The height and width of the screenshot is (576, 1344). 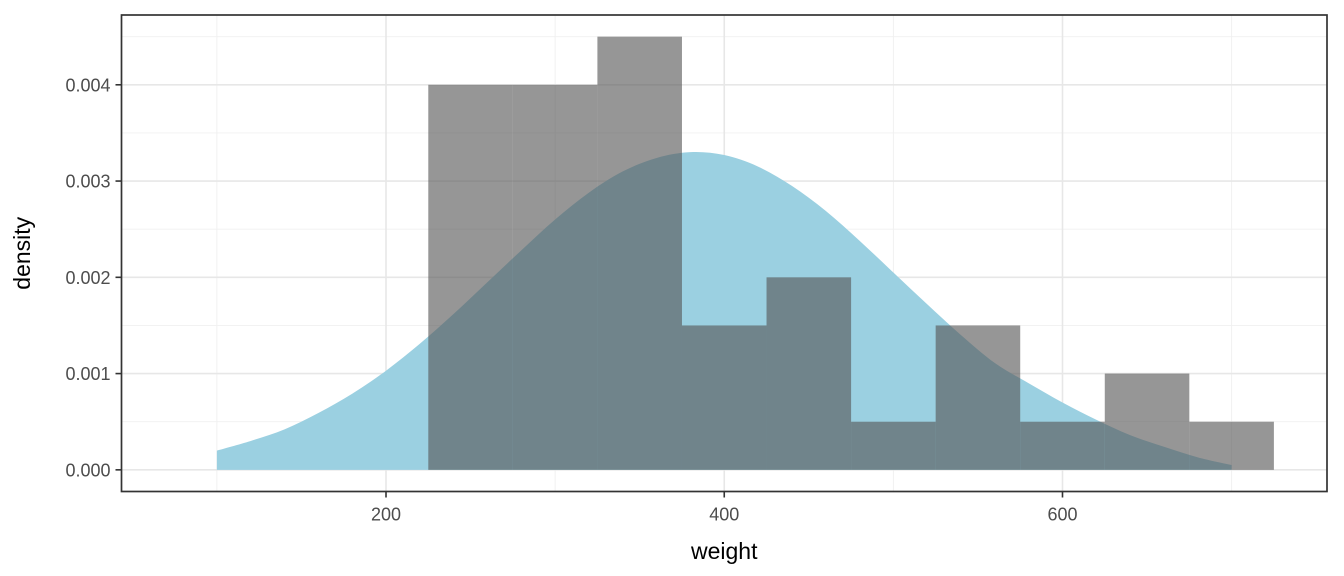 I want to click on y-tick-label: 0.001, so click(x=87, y=374).